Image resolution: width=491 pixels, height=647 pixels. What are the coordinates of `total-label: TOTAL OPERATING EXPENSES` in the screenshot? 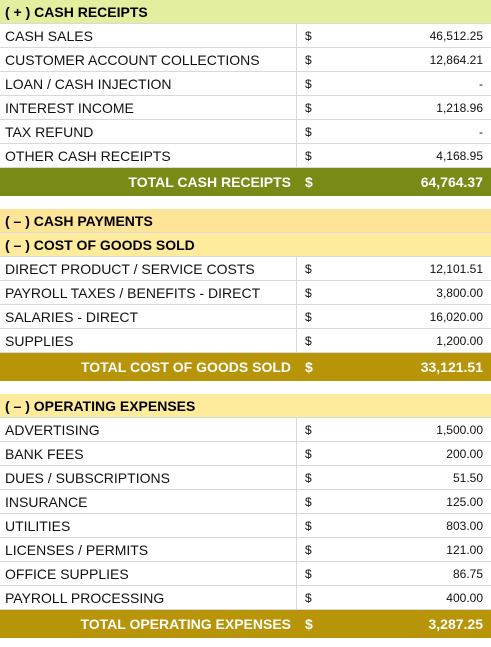 It's located at (185, 624).